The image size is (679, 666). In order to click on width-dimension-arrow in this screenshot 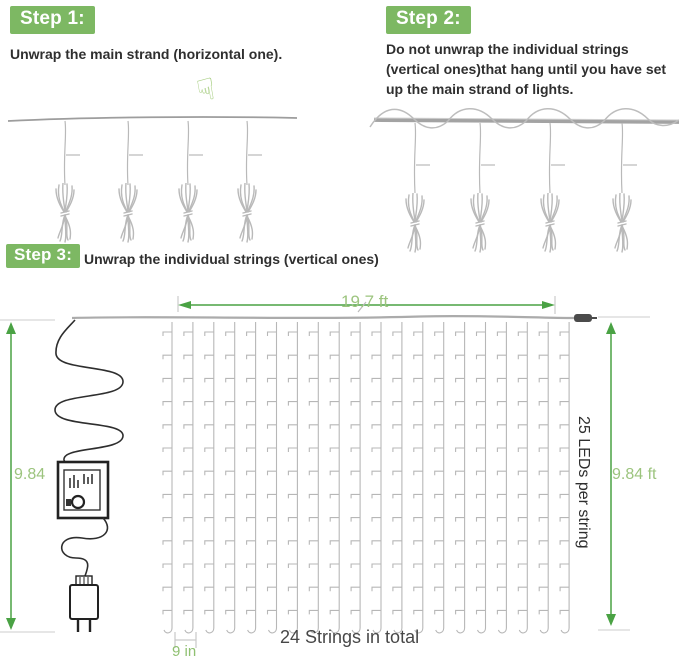, I will do `click(366, 305)`.